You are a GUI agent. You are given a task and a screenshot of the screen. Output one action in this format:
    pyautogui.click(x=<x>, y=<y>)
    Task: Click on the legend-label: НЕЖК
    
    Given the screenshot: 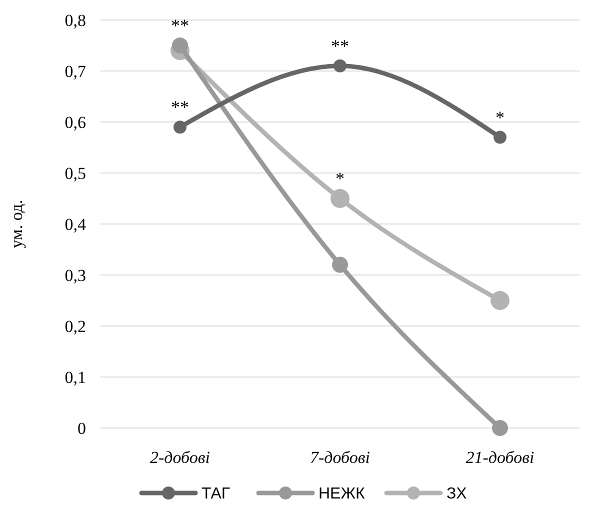 What is the action you would take?
    pyautogui.click(x=342, y=494)
    